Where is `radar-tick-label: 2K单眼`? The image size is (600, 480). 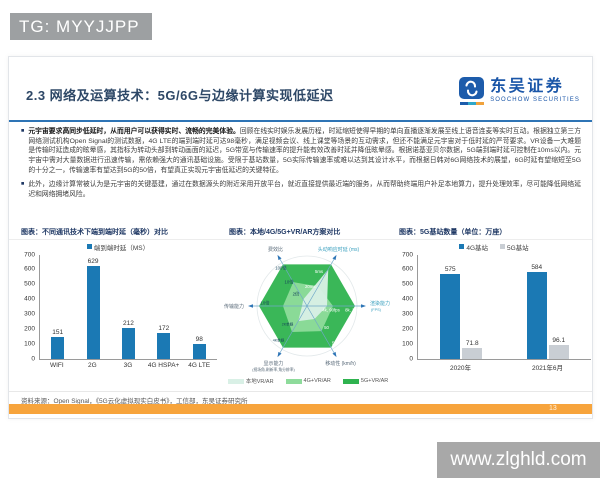 radar-tick-label: 2K单眼 is located at coordinates (288, 324).